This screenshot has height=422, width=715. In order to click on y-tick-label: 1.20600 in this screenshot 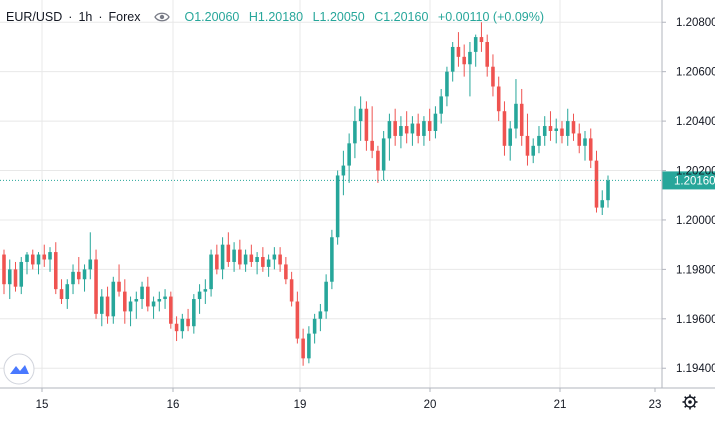, I will do `click(695, 73)`.